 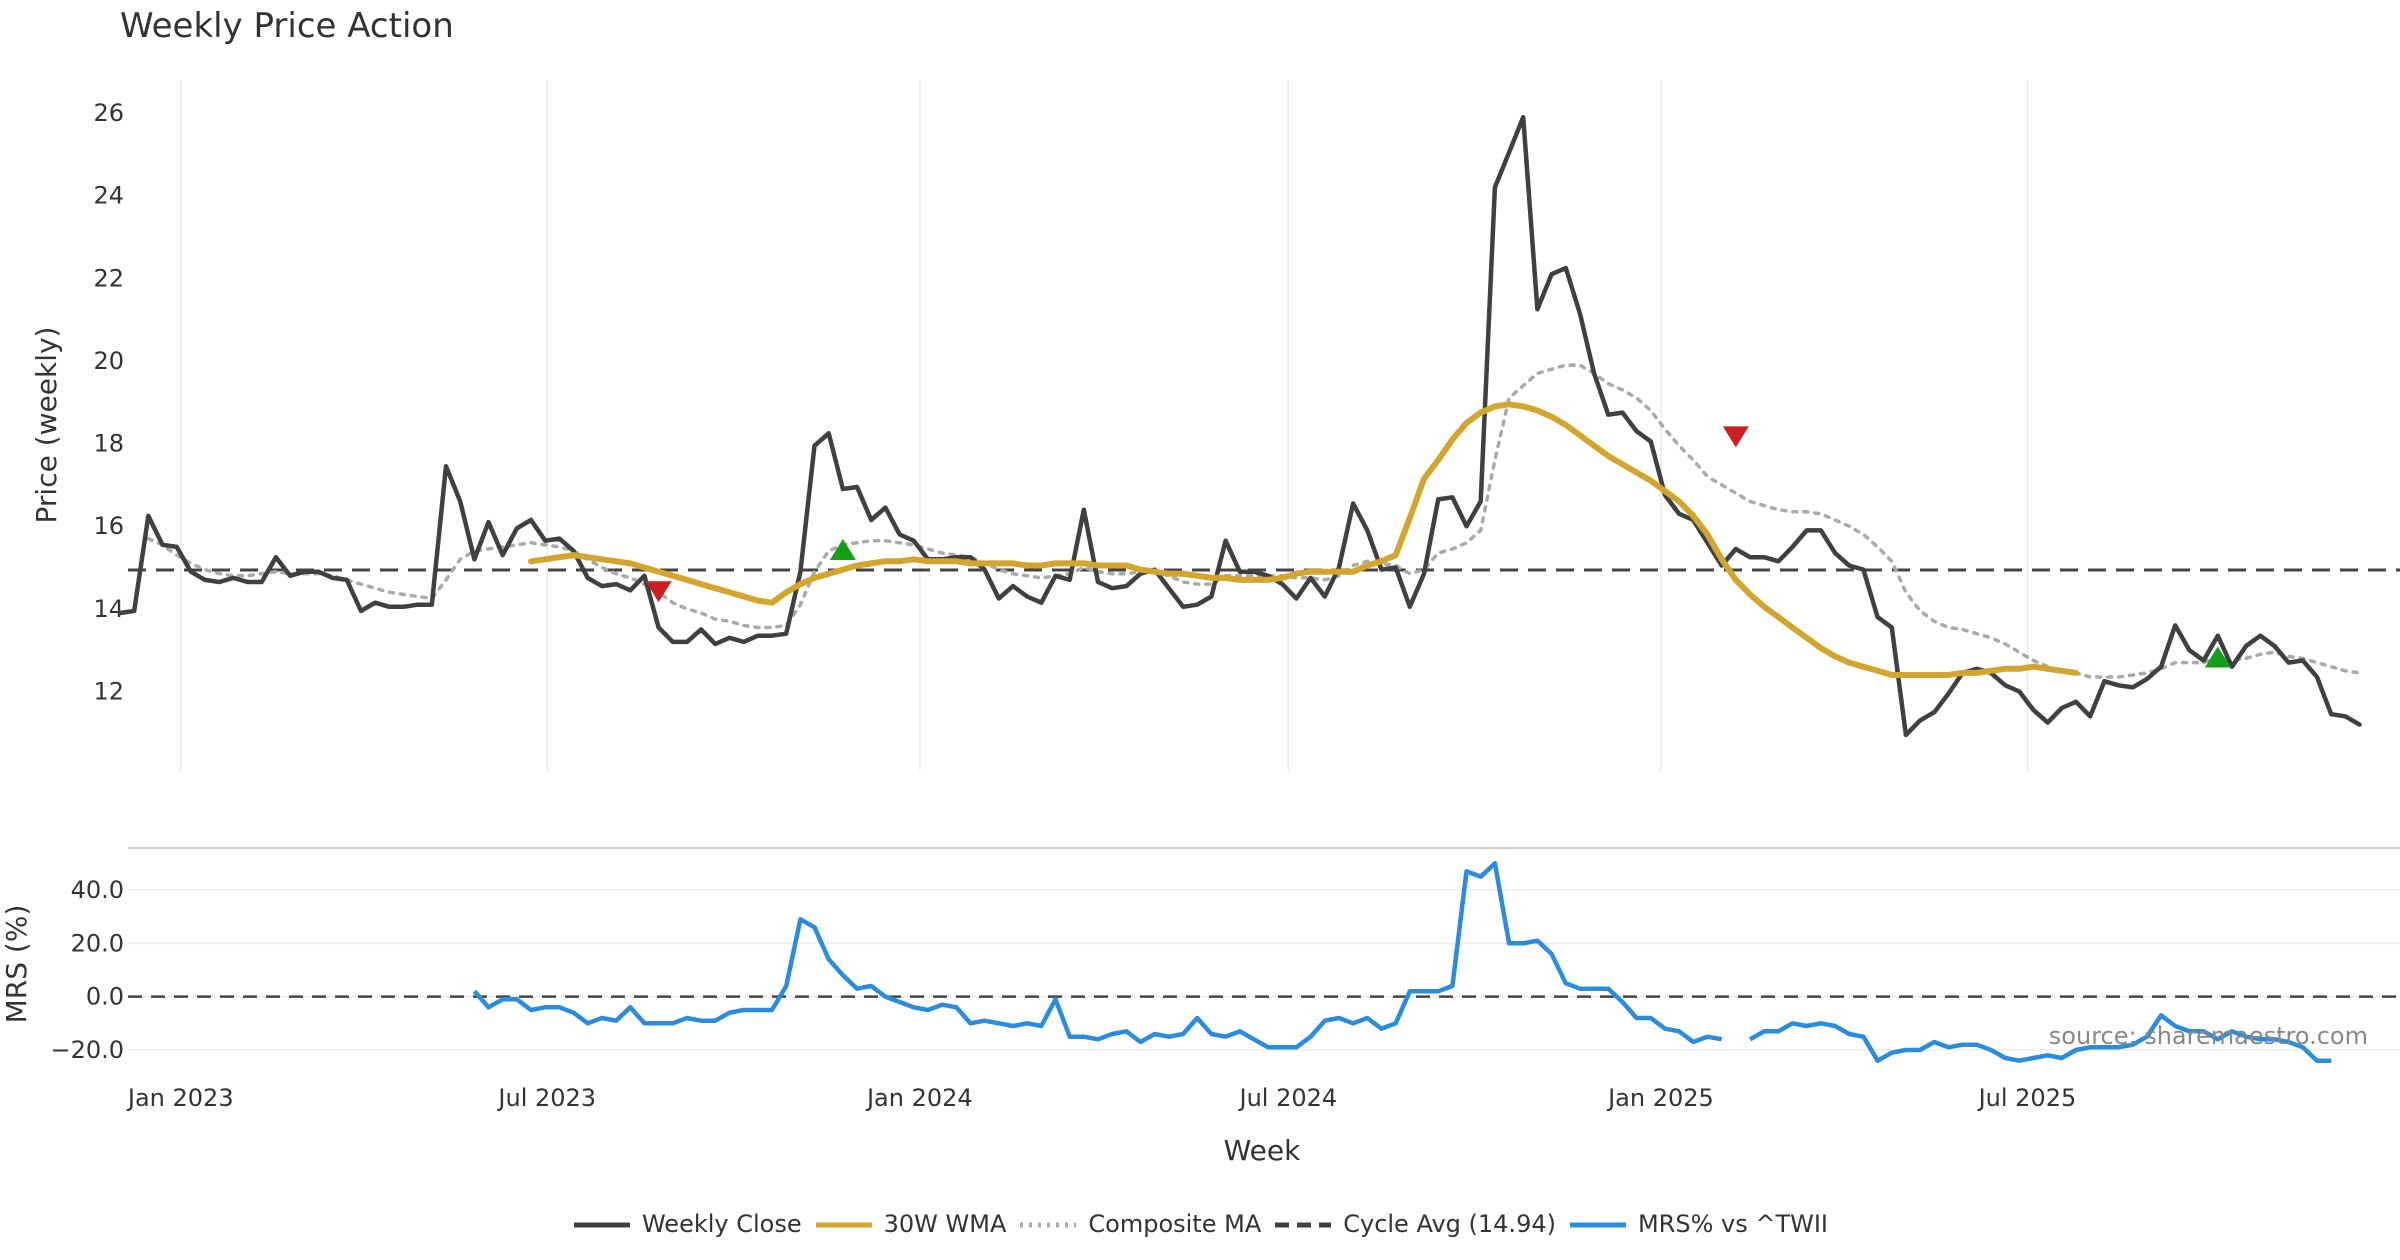 I want to click on price-y-tick-label: 22, so click(x=108, y=278).